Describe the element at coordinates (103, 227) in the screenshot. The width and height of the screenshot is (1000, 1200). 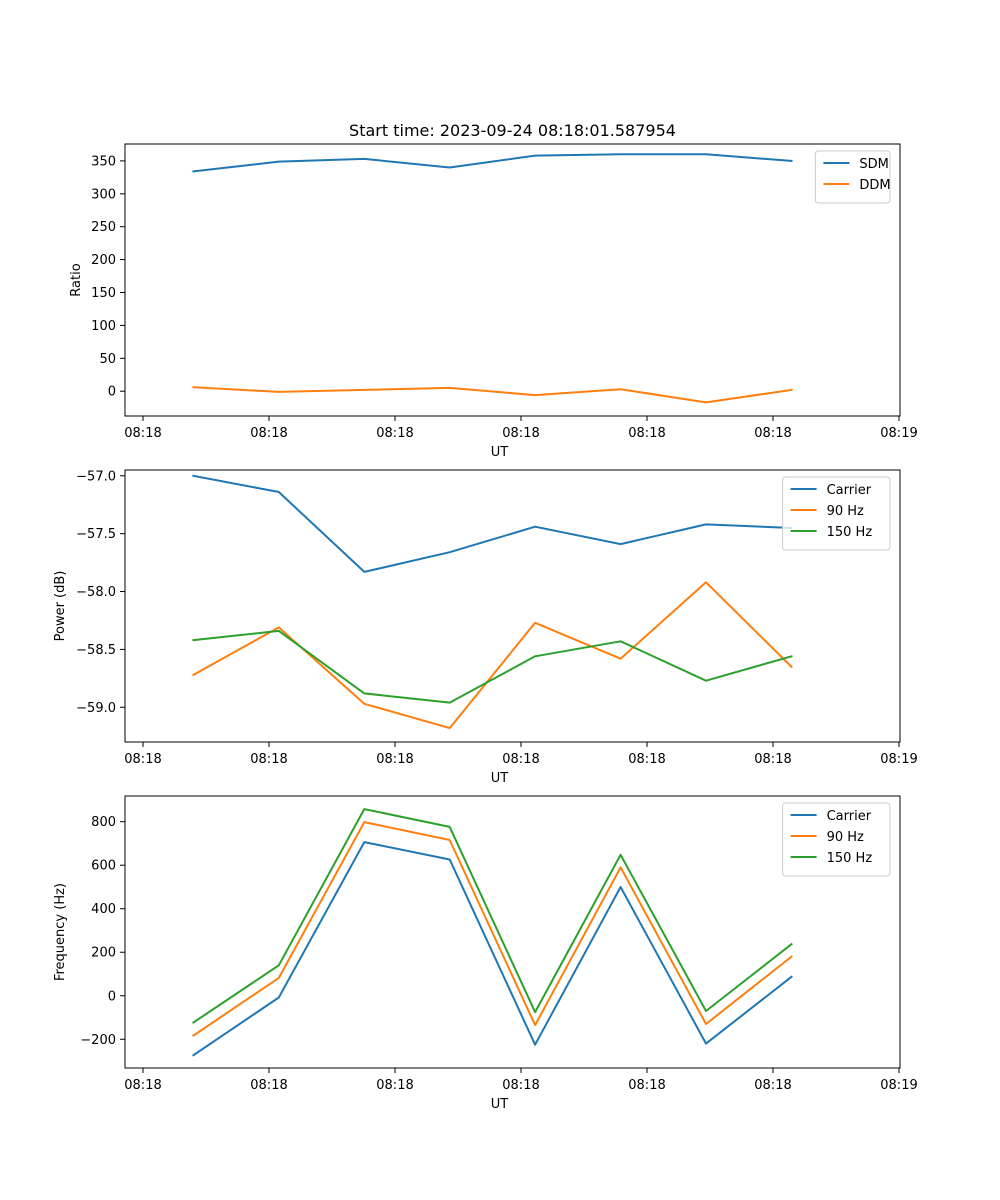
I see `y-tick-label: 250` at that location.